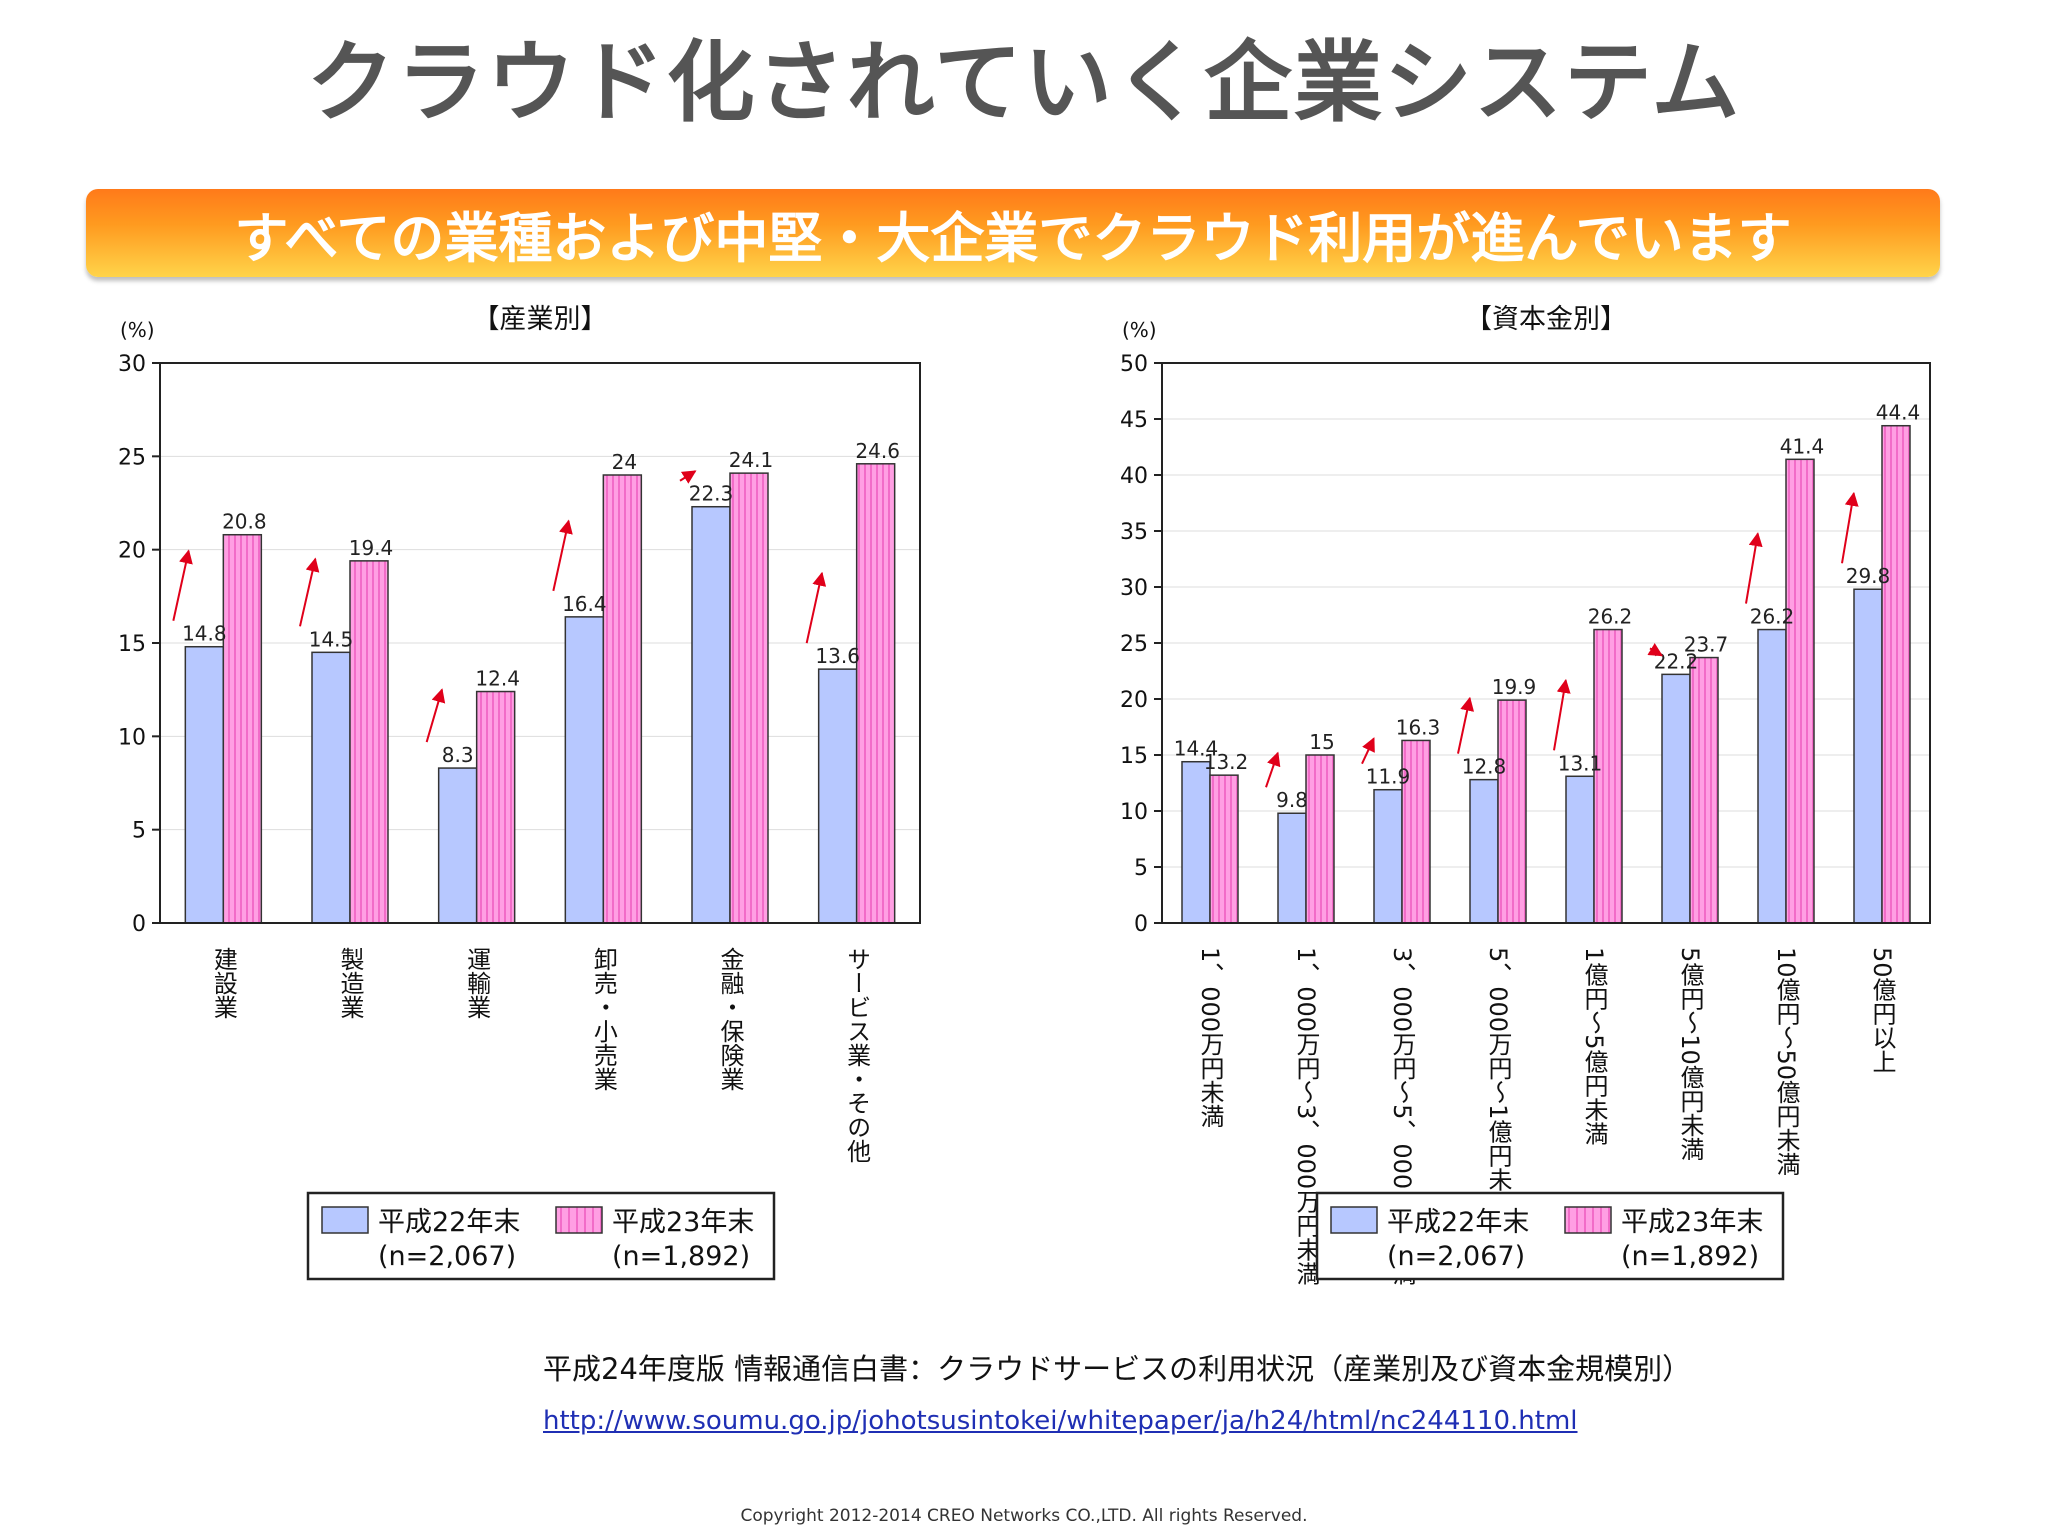  Describe the element at coordinates (1690, 1054) in the screenshot. I see `category-label: 5億円〜10億円未満` at that location.